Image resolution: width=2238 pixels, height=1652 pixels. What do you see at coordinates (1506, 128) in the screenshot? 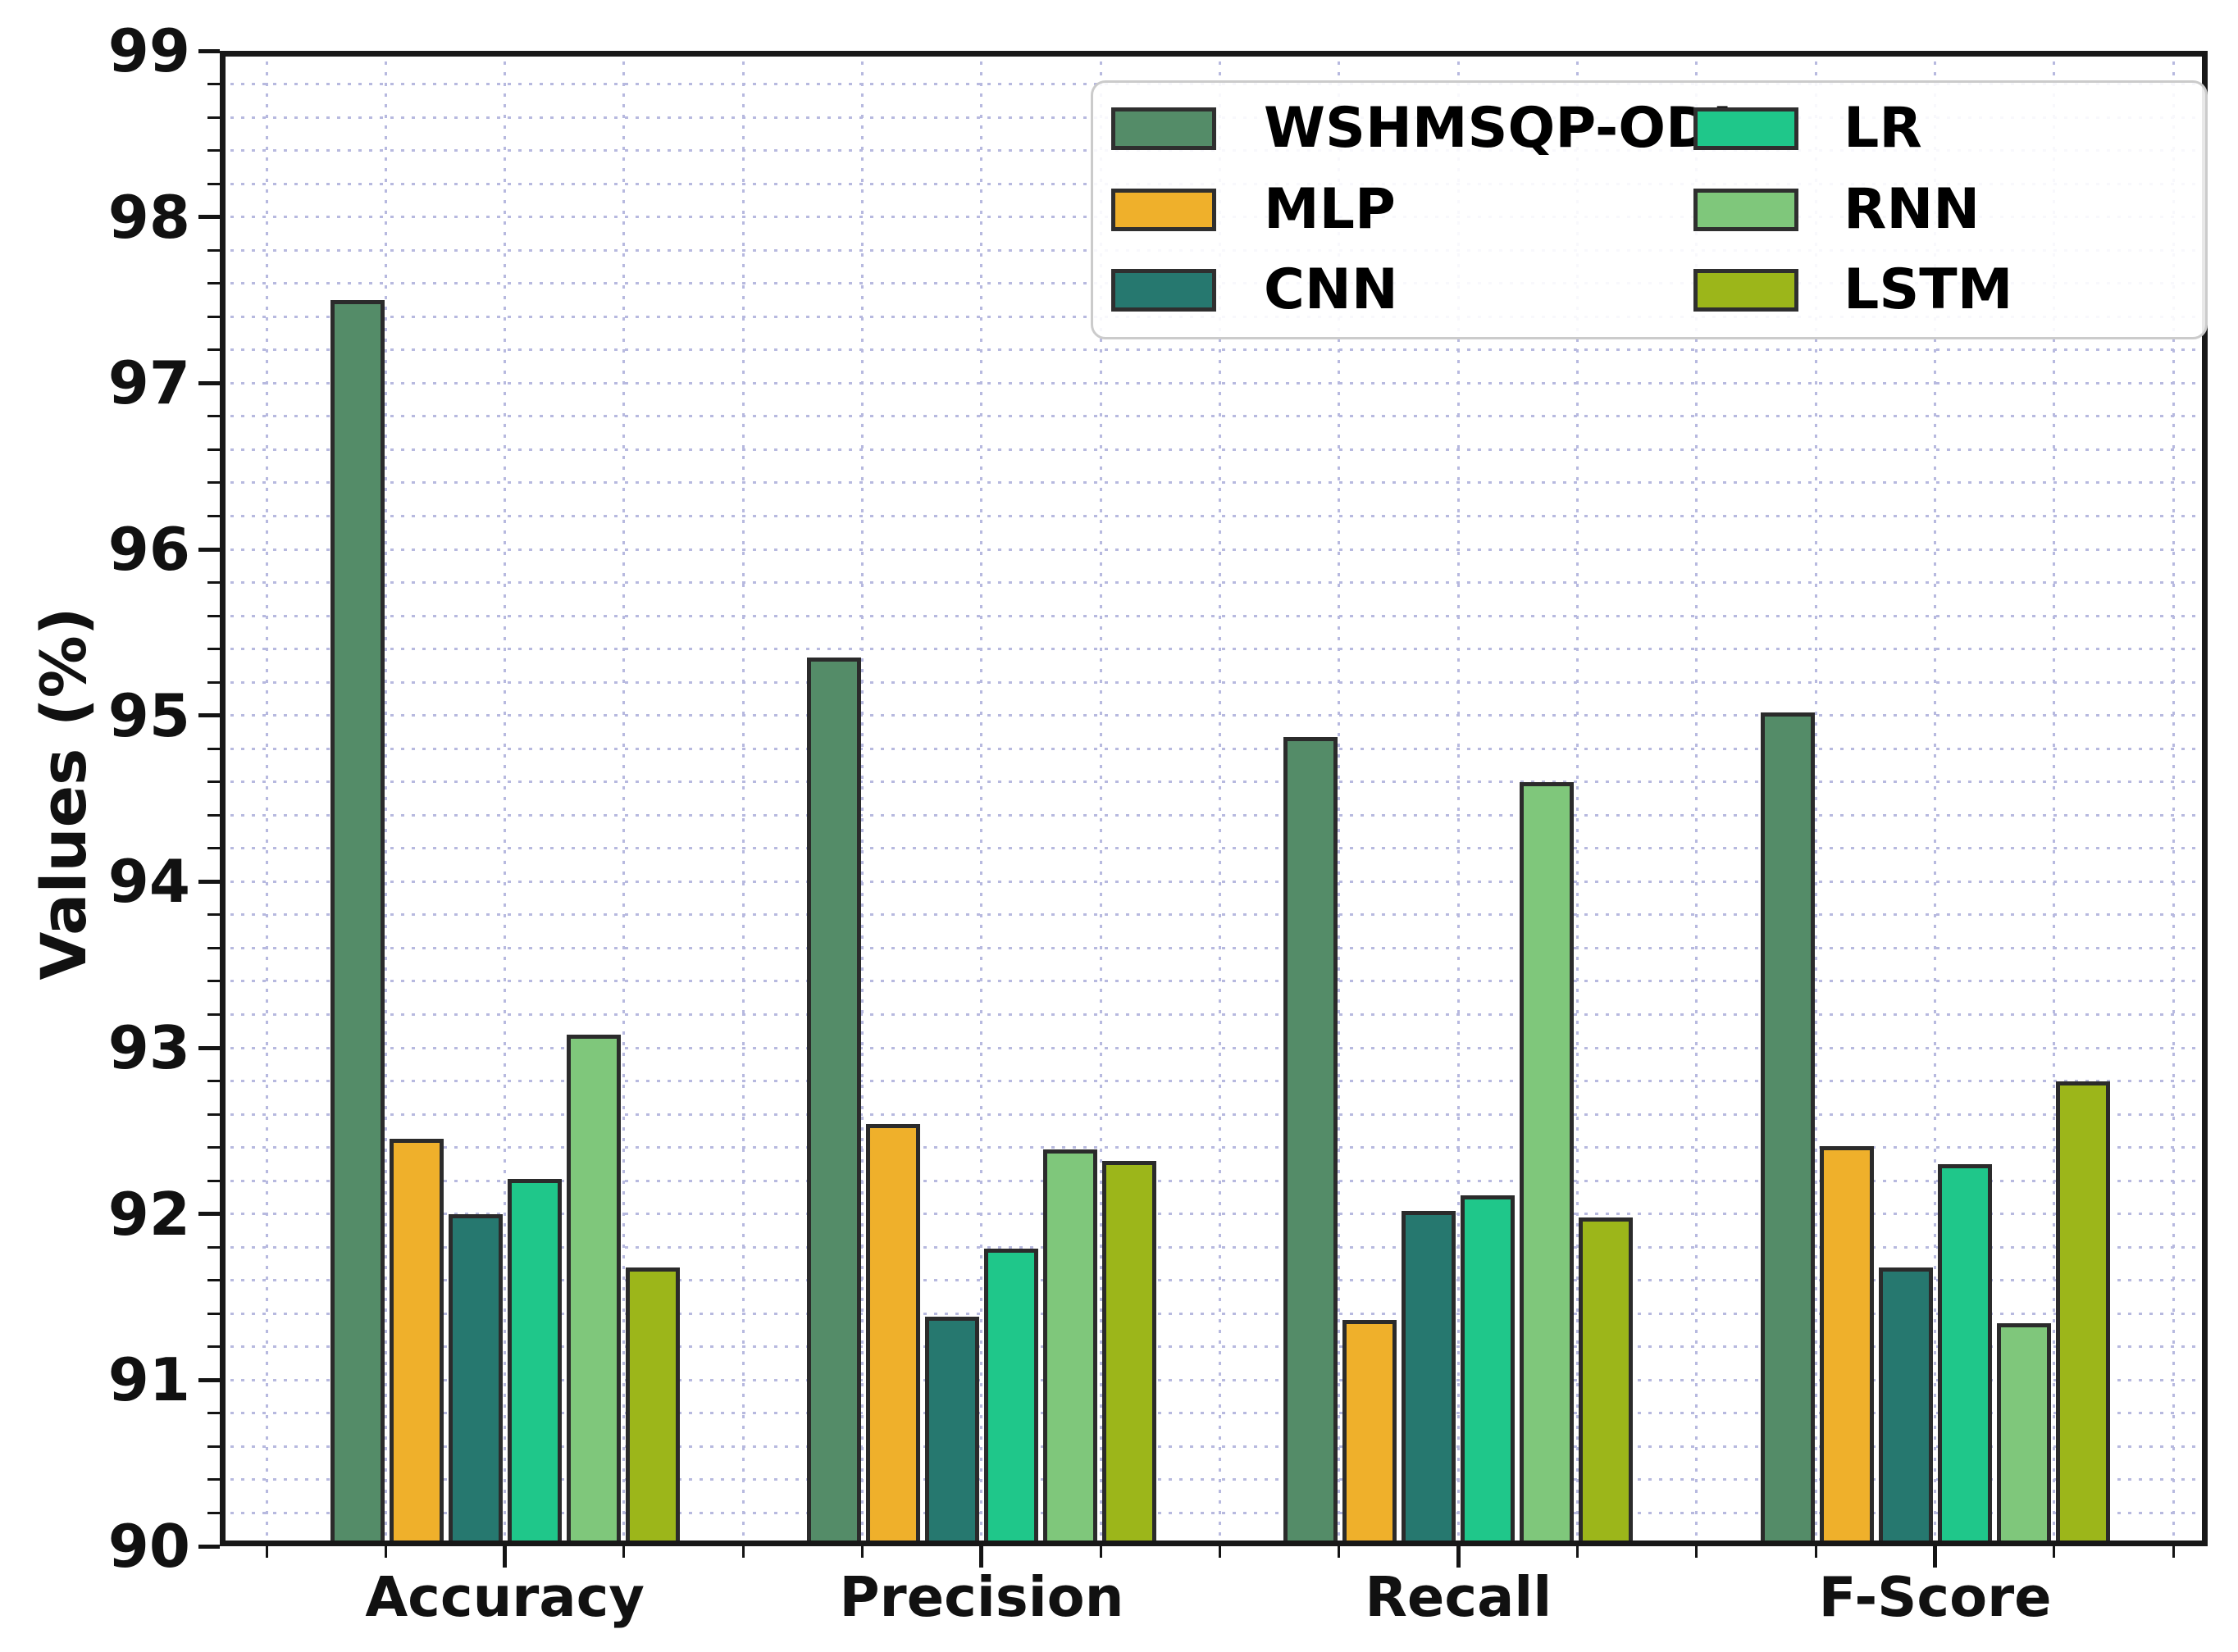
I see `legend-label-wshmsqp-odl: WSHMSQP-ODL` at bounding box center [1506, 128].